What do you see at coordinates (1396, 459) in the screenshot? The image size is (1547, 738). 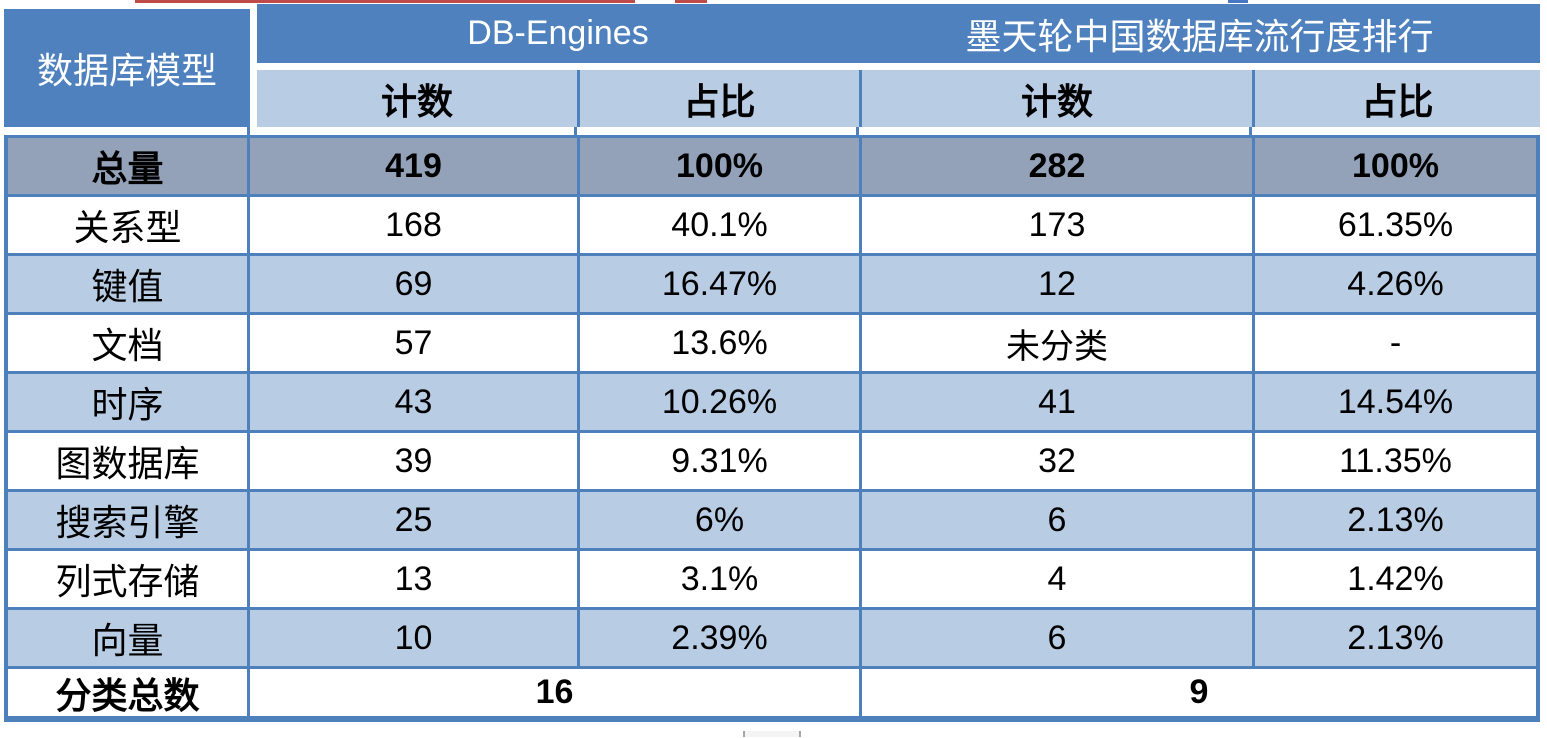 I see `cell-value: 11.35%` at bounding box center [1396, 459].